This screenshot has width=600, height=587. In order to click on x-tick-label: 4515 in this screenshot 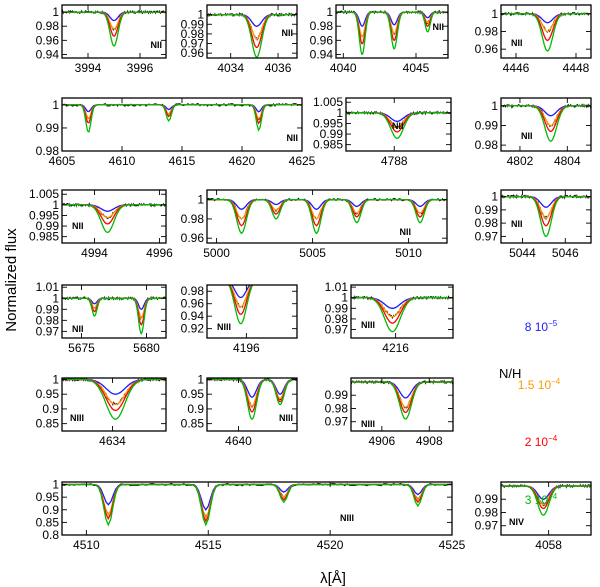, I will do `click(208, 545)`.